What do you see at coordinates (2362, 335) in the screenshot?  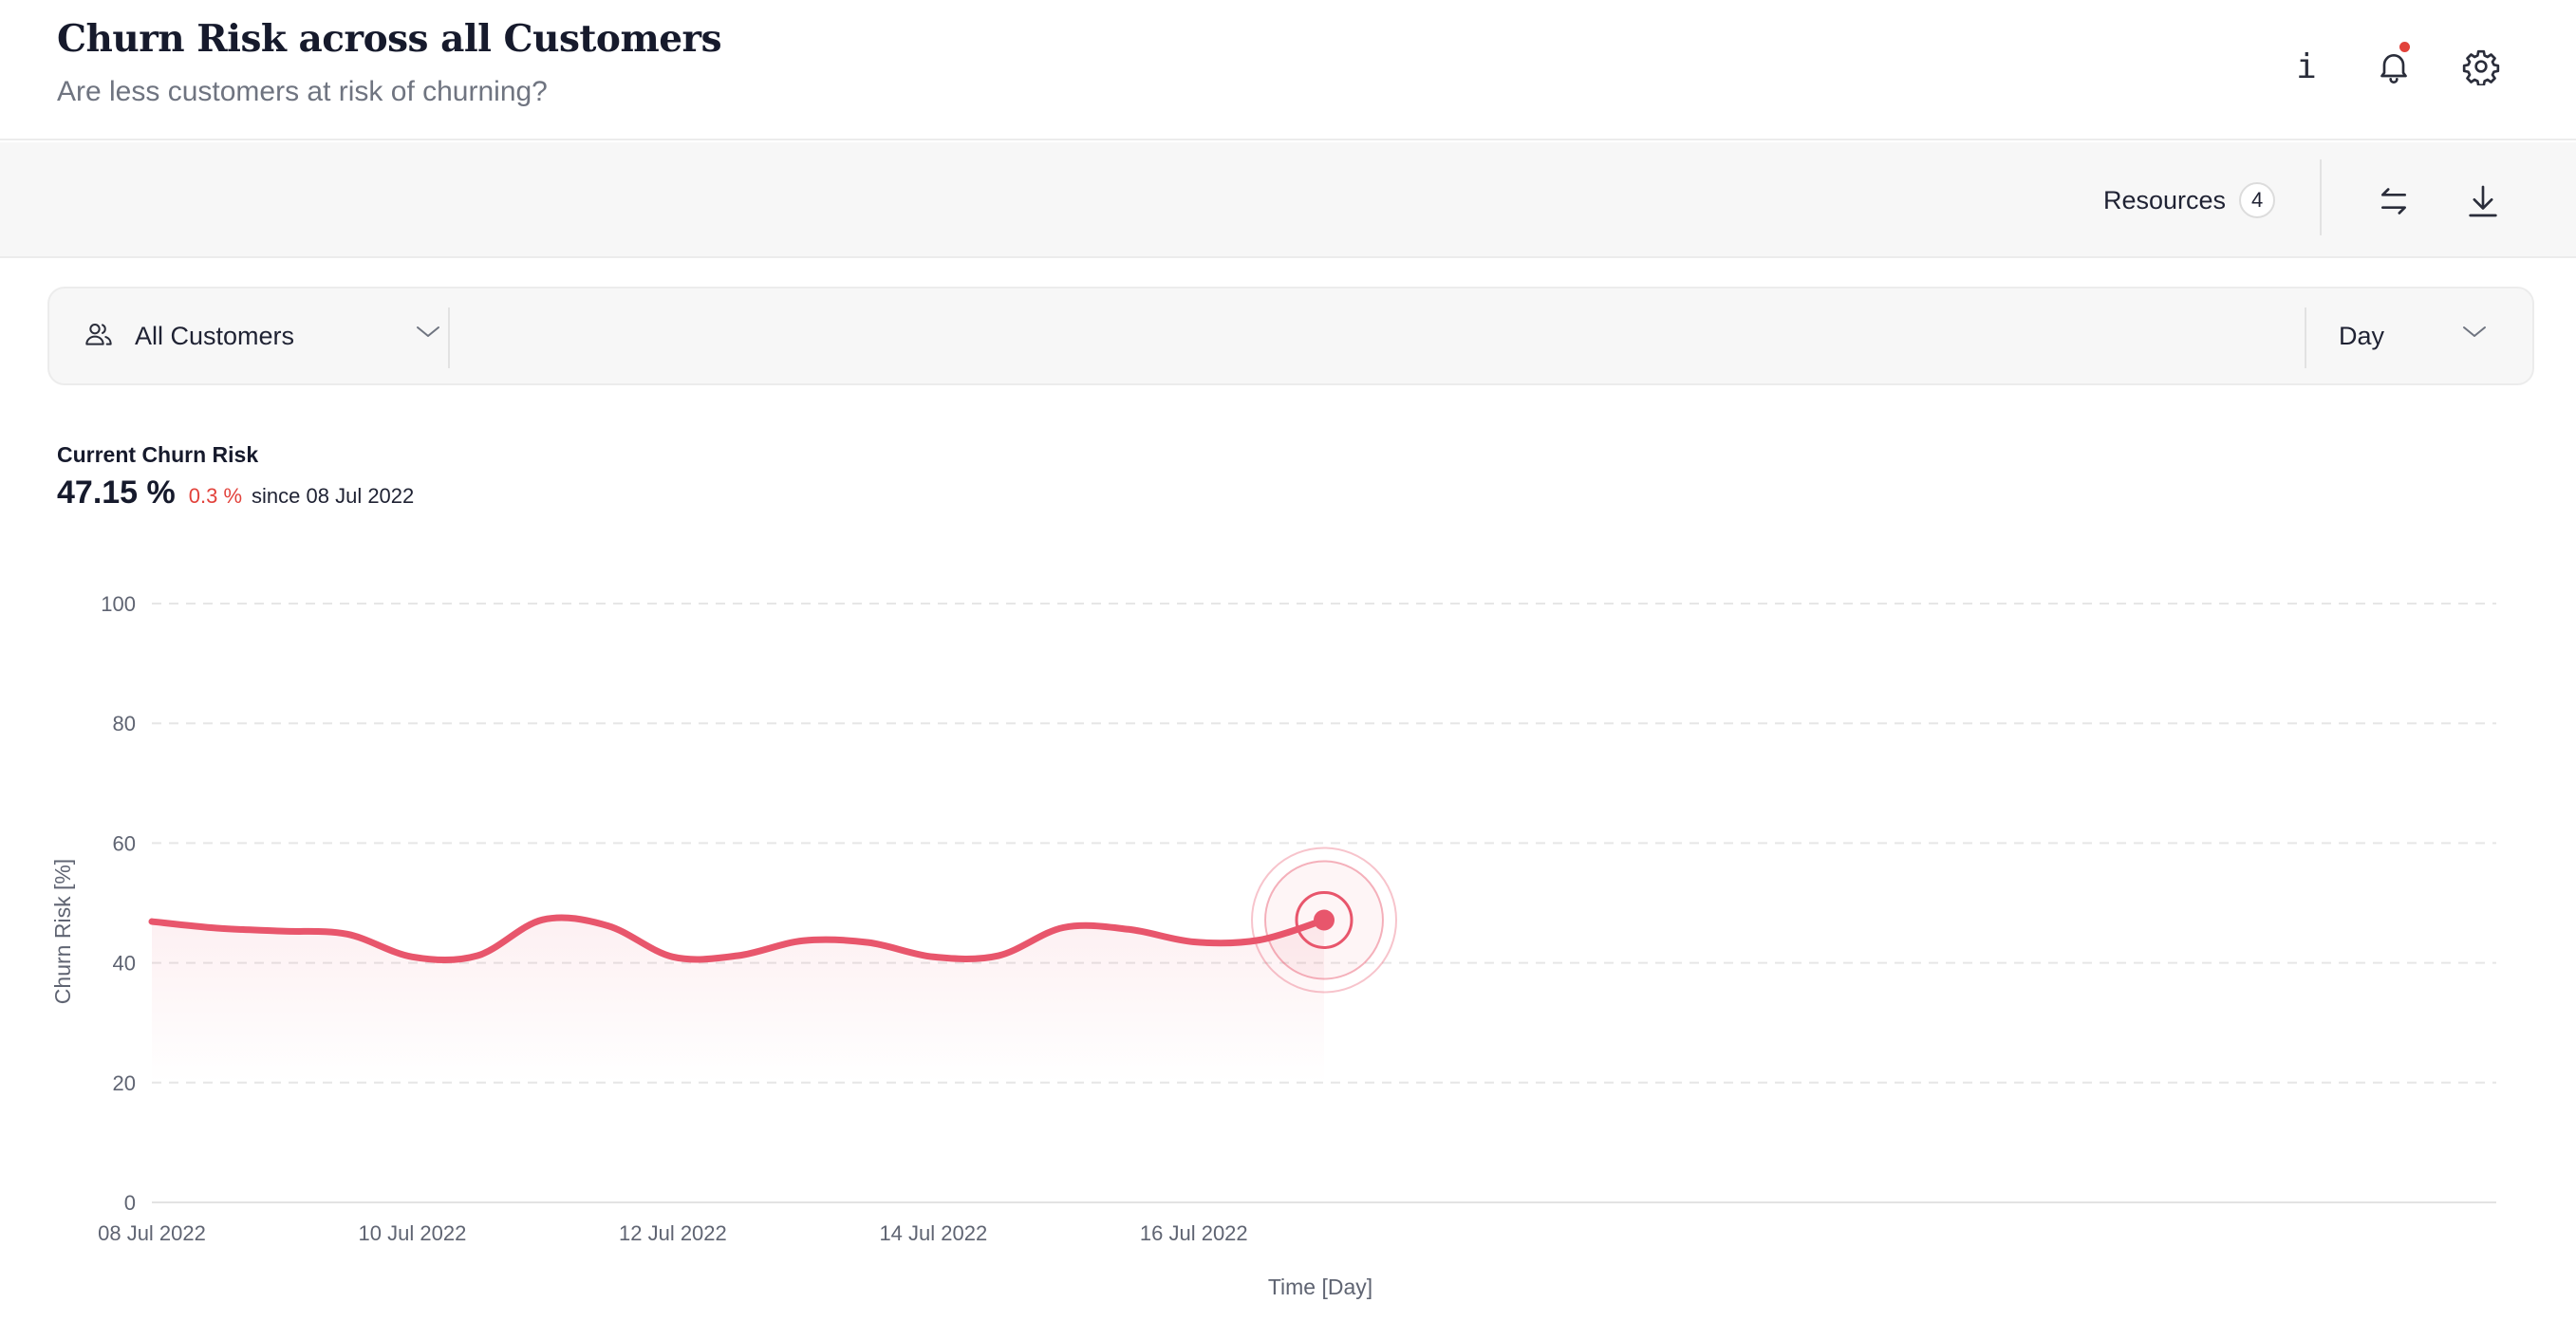 I see `period-value: Day` at bounding box center [2362, 335].